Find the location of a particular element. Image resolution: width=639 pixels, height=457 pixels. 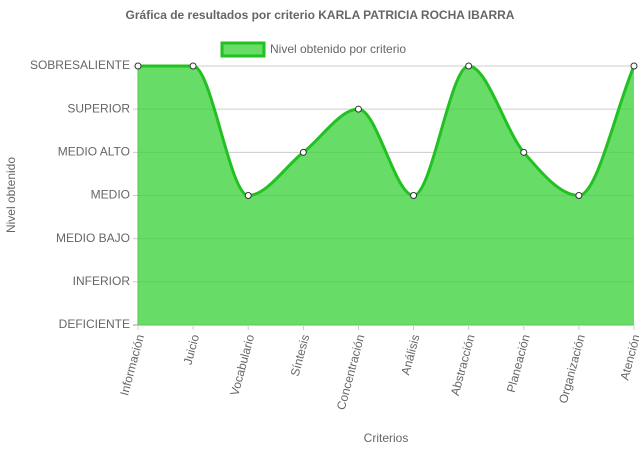

x-tick-label: Abstracción is located at coordinates (463, 365).